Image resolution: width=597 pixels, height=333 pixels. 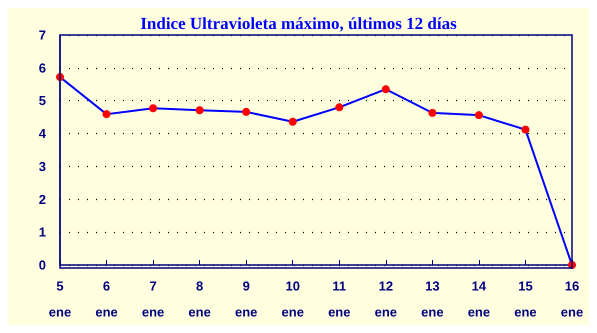 What do you see at coordinates (60, 299) in the screenshot?
I see `x-tick-label: 5 ene` at bounding box center [60, 299].